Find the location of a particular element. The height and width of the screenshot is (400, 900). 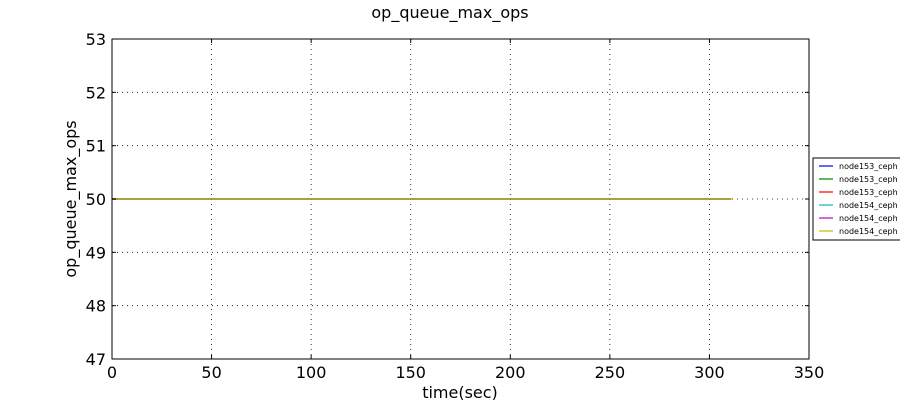

x-tick-label: 300 is located at coordinates (709, 372).